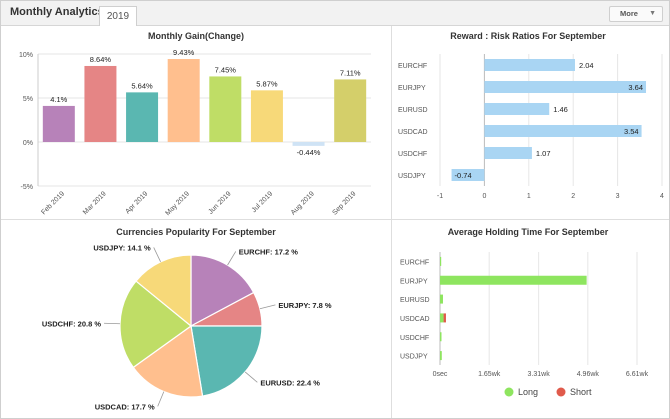 The image size is (670, 419). I want to click on tab-2019: 2019, so click(118, 16).